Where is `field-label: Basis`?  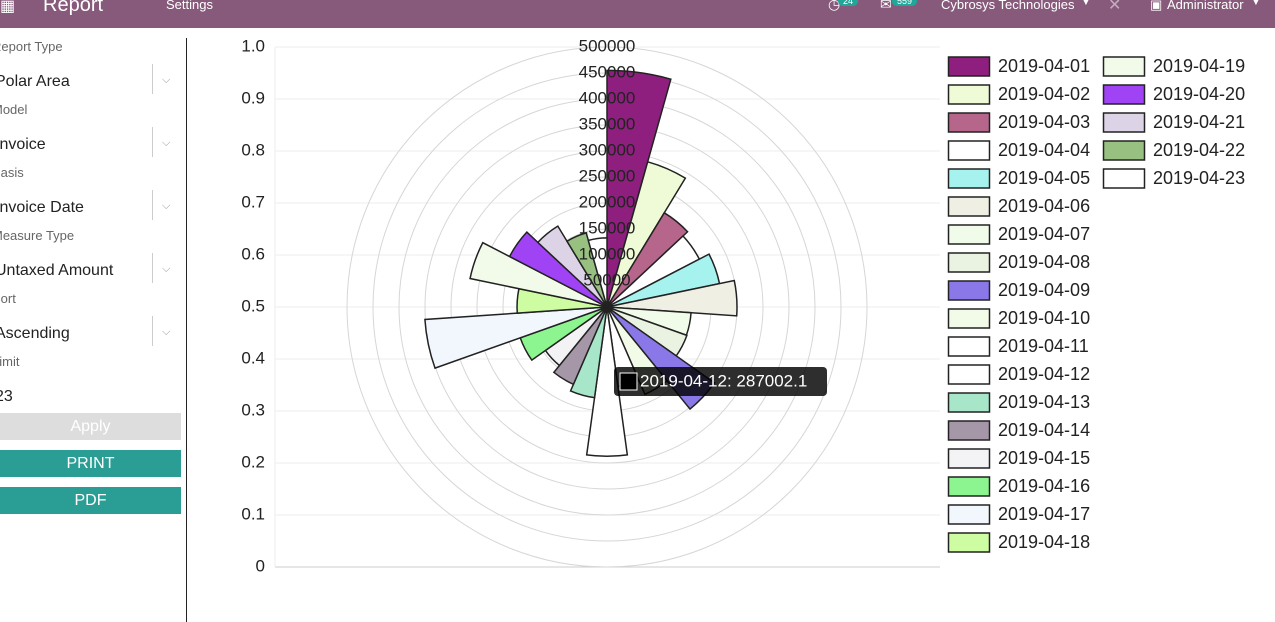 field-label: Basis is located at coordinates (12, 172).